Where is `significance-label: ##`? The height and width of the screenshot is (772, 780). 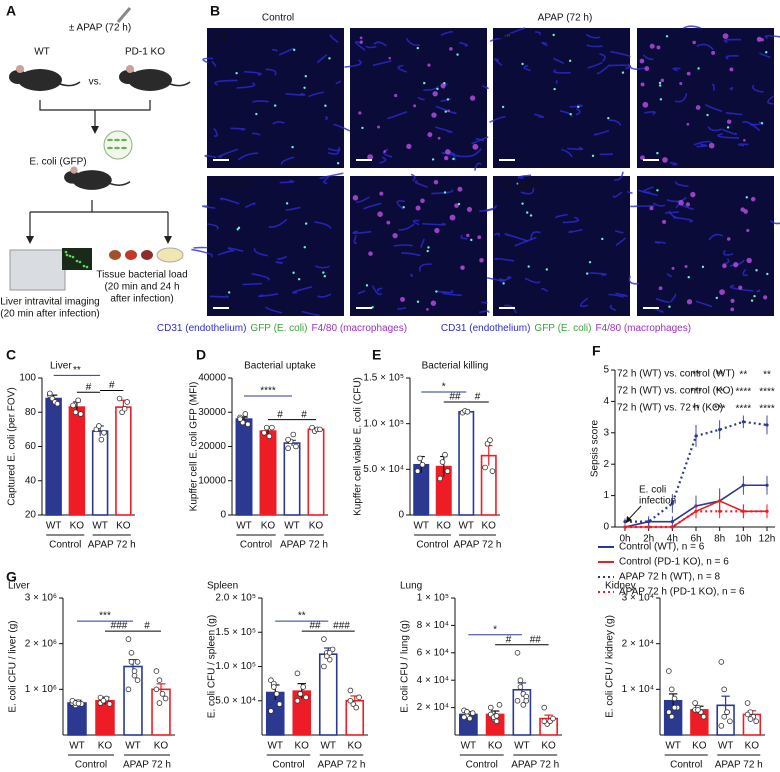 significance-label: ## is located at coordinates (536, 639).